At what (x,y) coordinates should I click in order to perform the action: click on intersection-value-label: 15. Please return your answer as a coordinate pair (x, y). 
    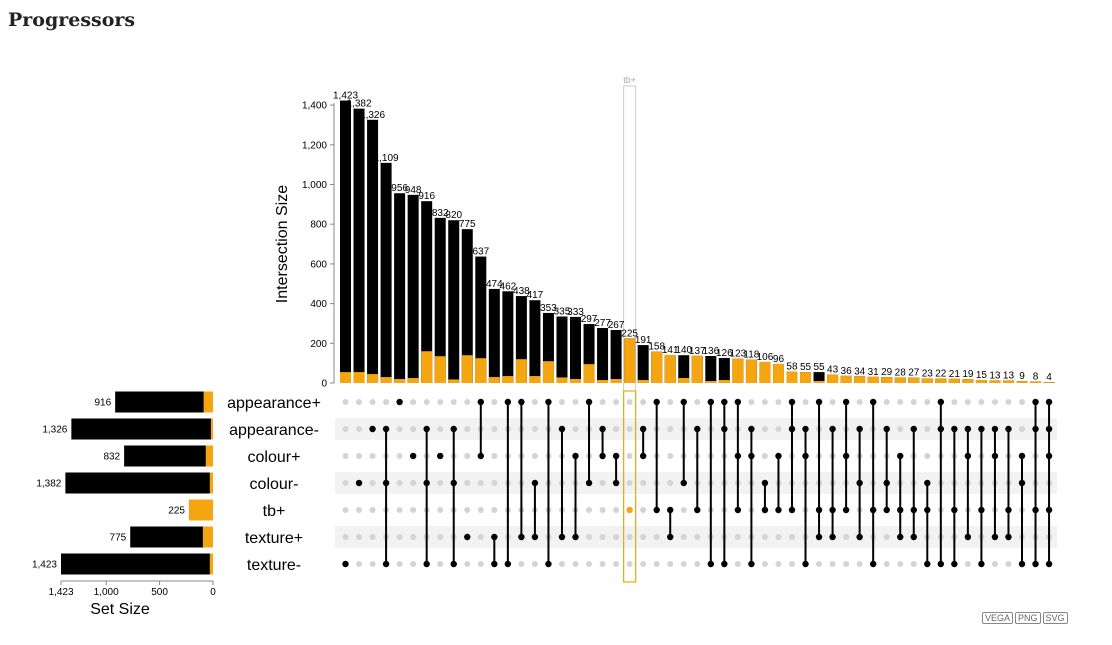
    Looking at the image, I should click on (982, 375).